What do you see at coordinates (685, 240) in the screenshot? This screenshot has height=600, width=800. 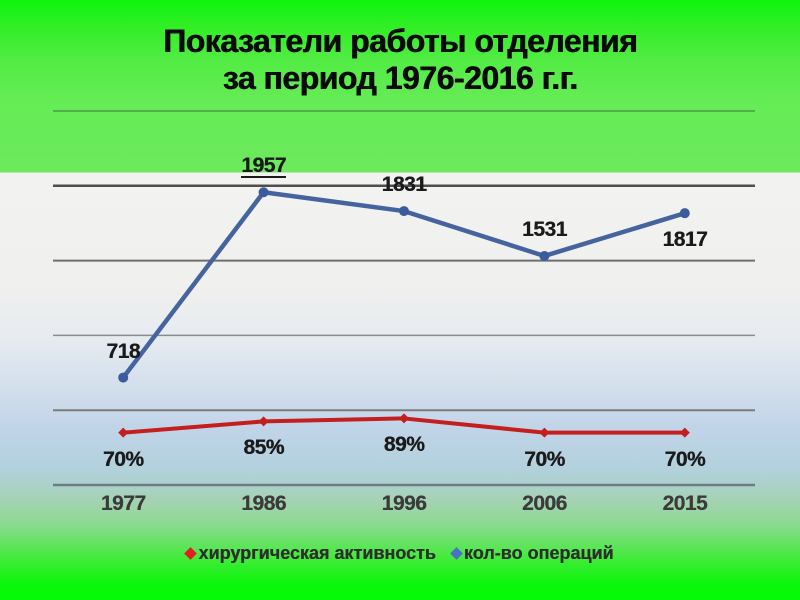 I see `operations-count-data-label: 1817` at bounding box center [685, 240].